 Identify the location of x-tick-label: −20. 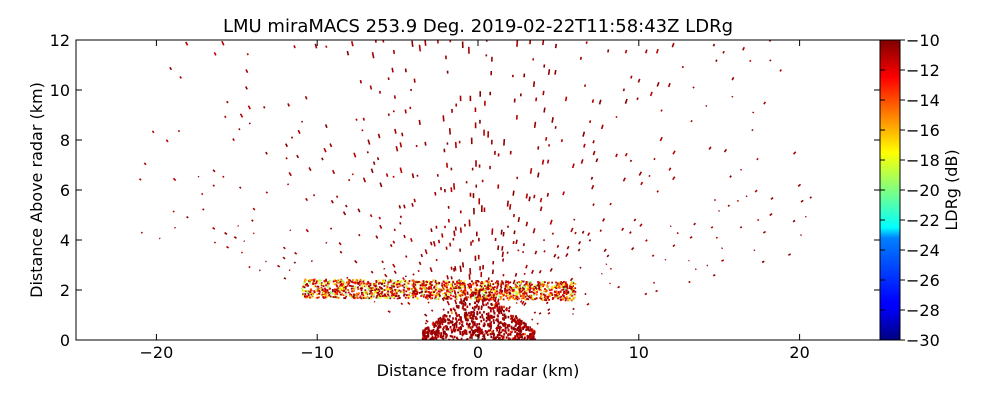
(157, 352).